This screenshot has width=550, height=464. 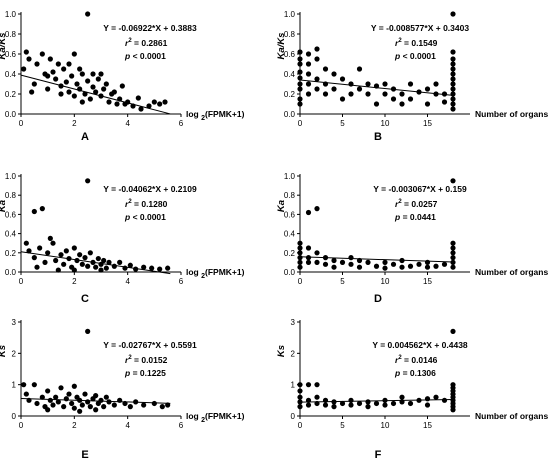 I want to click on p-value: p < 0.0001, so click(x=145, y=217).